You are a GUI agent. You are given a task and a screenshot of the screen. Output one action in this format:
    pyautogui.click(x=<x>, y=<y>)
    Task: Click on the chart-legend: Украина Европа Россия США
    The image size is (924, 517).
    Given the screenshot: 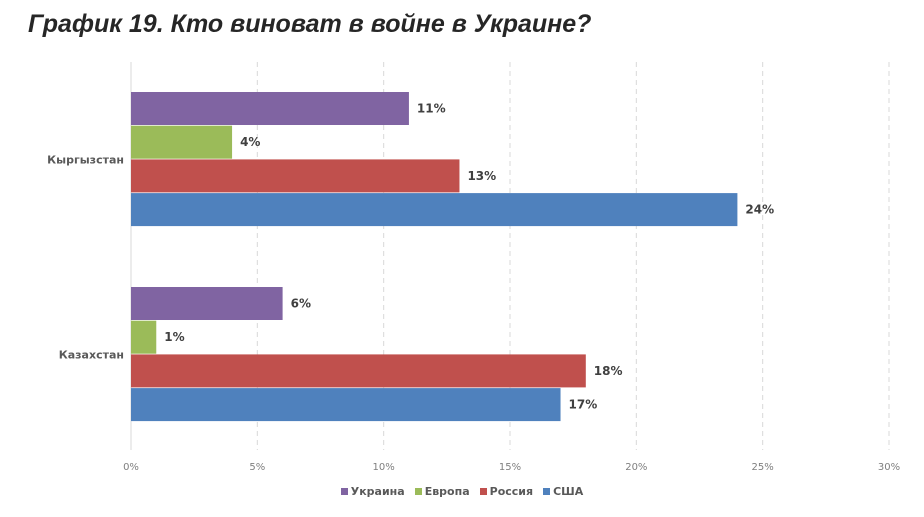 What is the action you would take?
    pyautogui.click(x=462, y=491)
    